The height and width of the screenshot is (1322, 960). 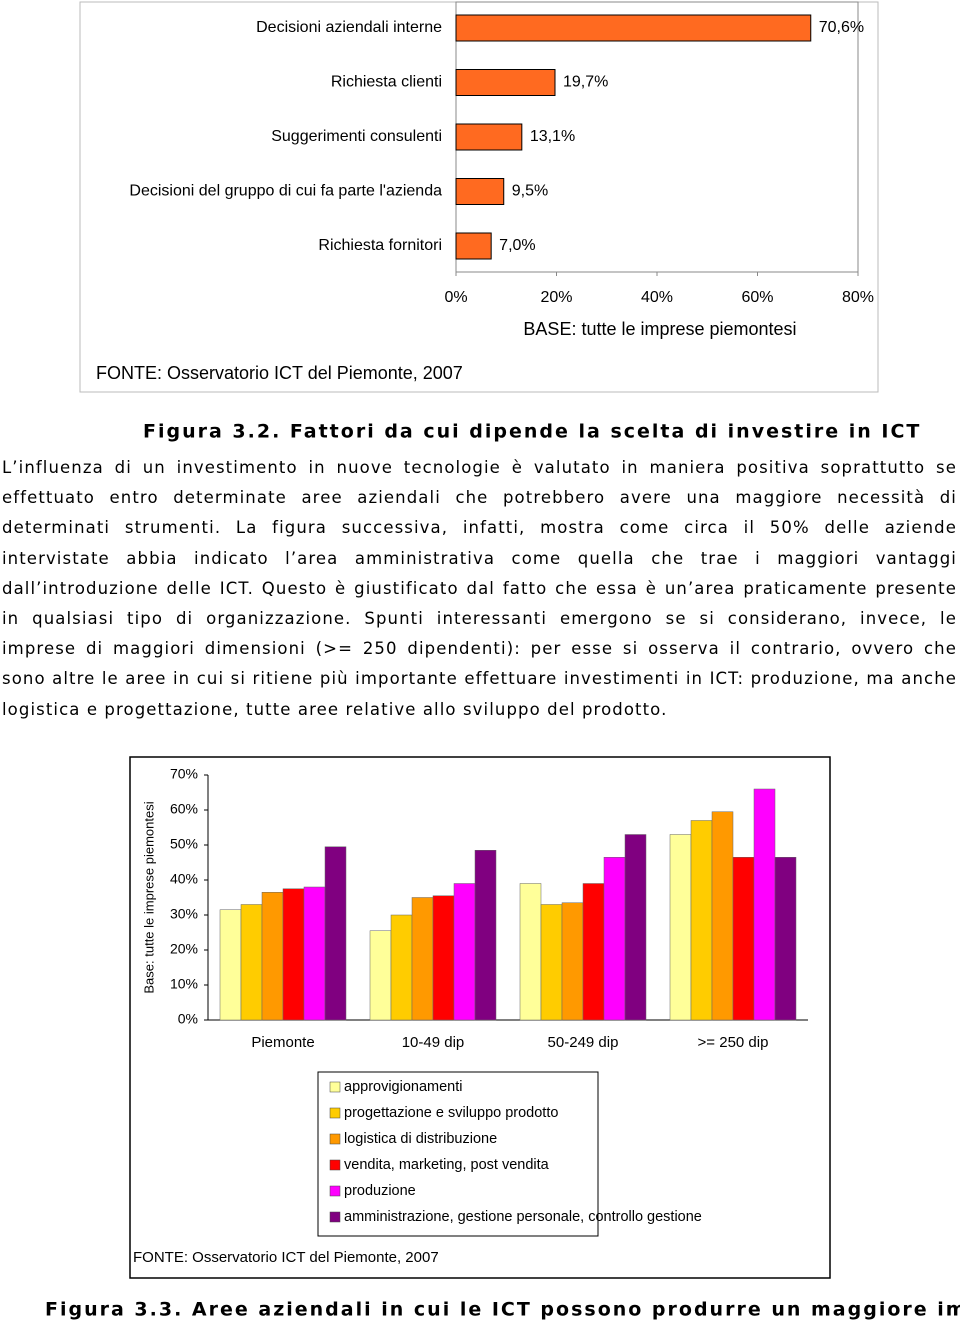 What do you see at coordinates (458, 1154) in the screenshot?
I see `legend-frame` at bounding box center [458, 1154].